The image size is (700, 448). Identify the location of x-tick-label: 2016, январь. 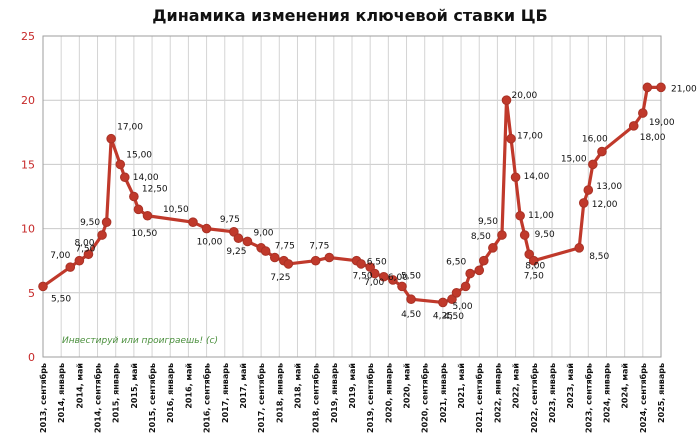
(170, 393).